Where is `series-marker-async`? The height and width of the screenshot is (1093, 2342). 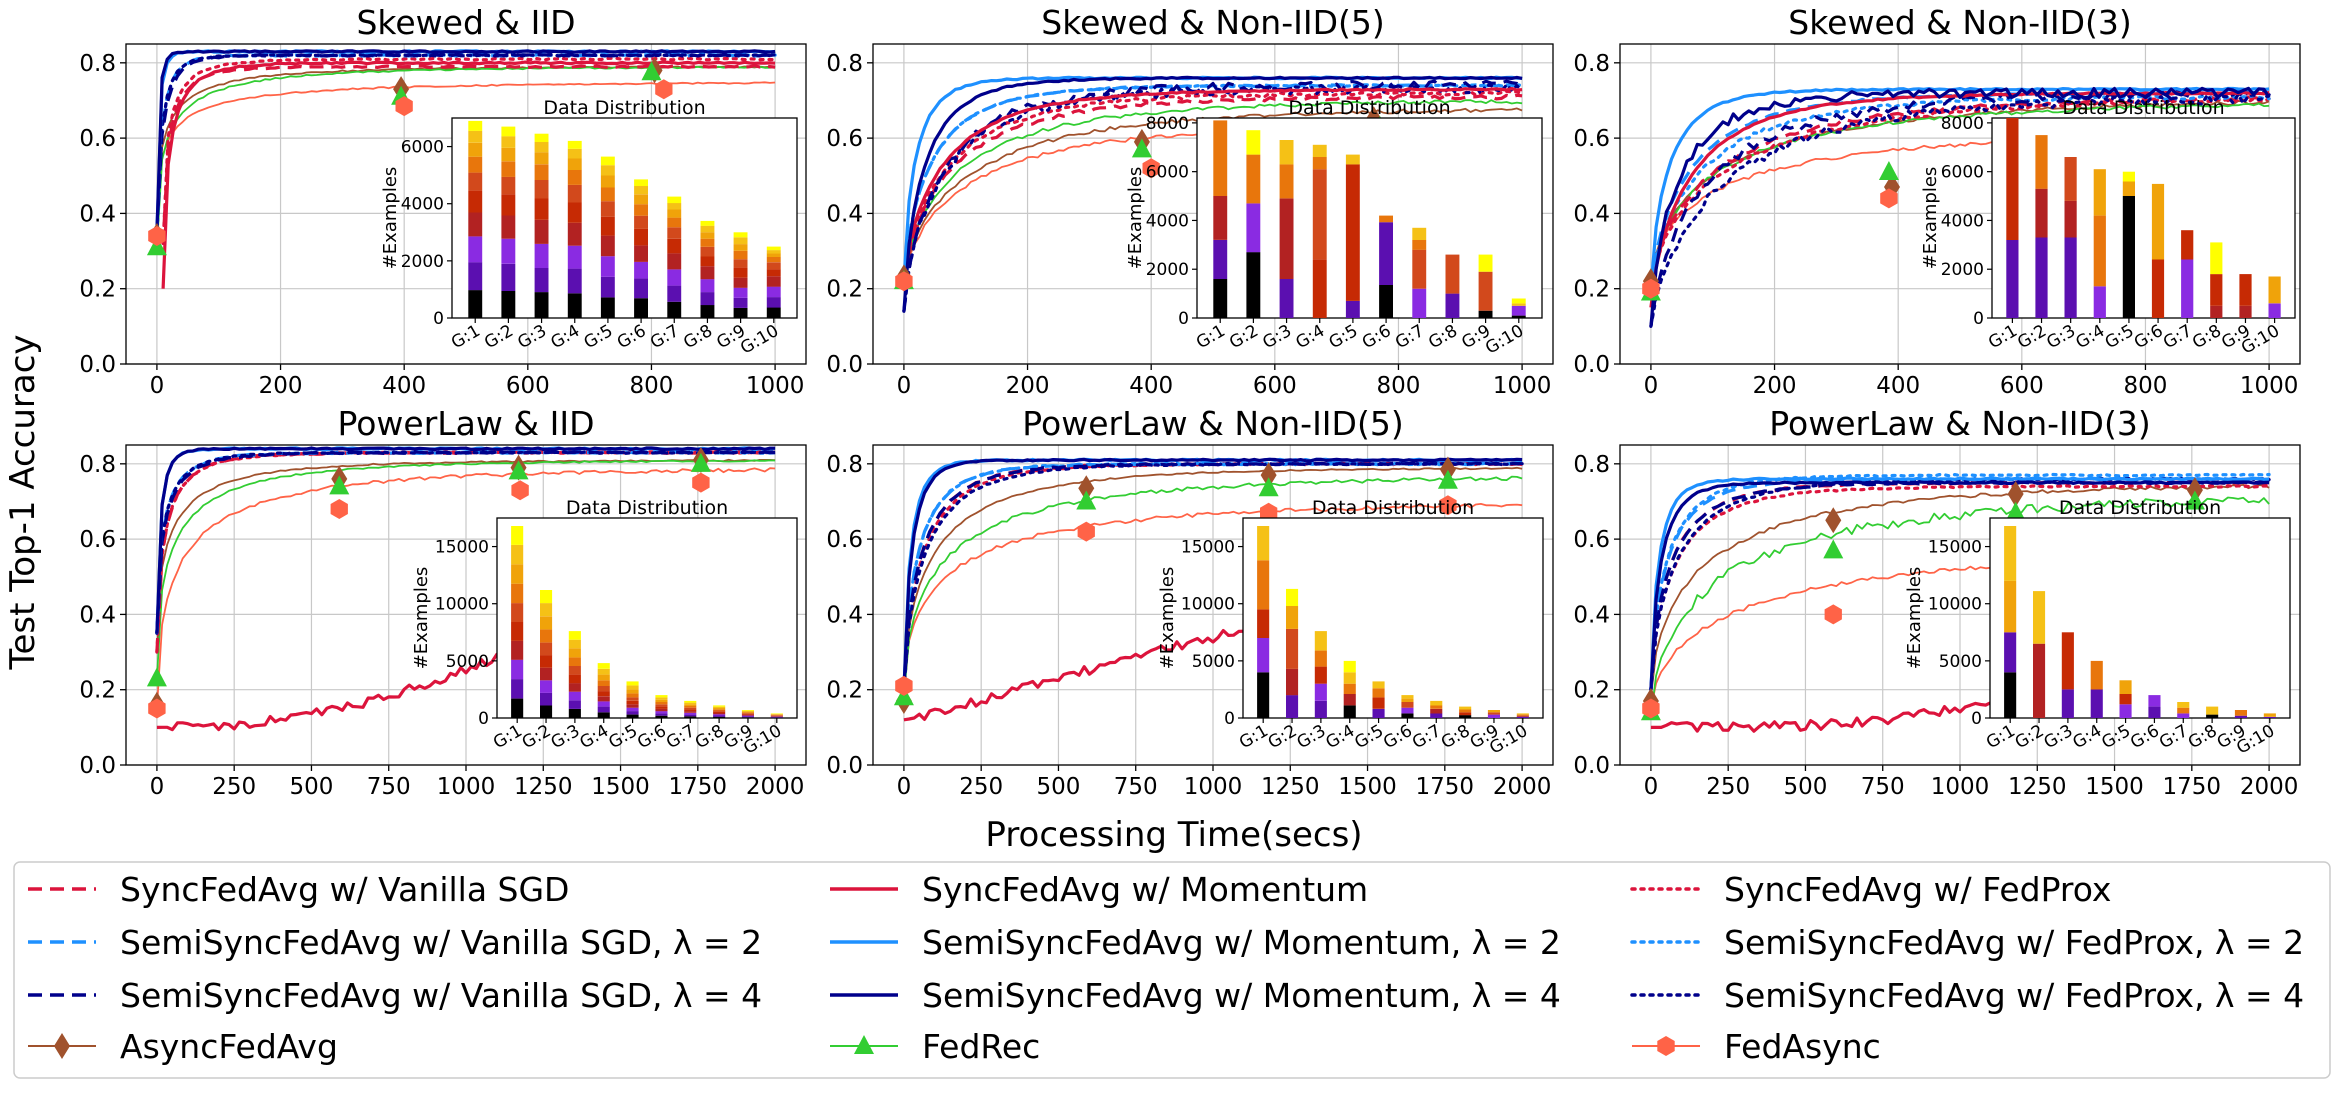 series-marker-async is located at coordinates (1833, 520).